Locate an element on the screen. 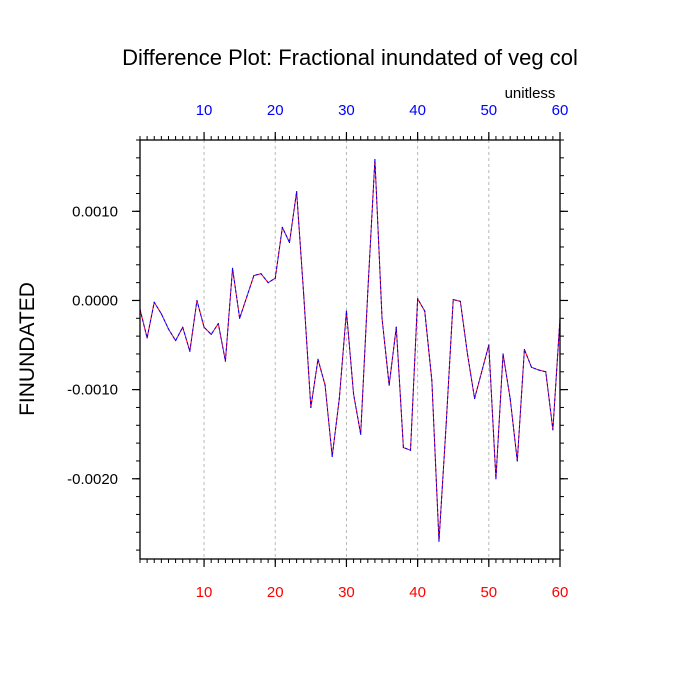 Image resolution: width=700 pixels, height=700 pixels. x-tick-label-top: 50 is located at coordinates (488, 110).